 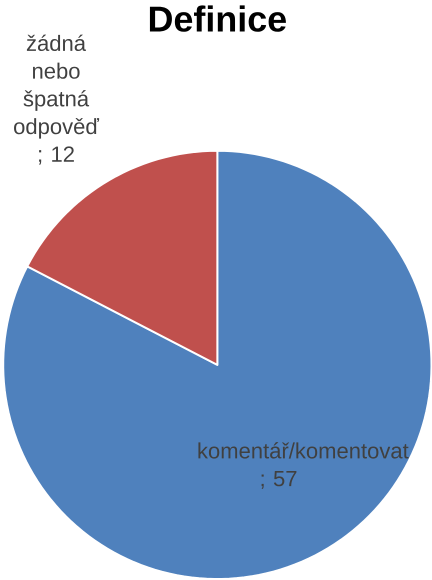 I want to click on slice-label: žádná nebo špatná odpověď, so click(x=56, y=86).